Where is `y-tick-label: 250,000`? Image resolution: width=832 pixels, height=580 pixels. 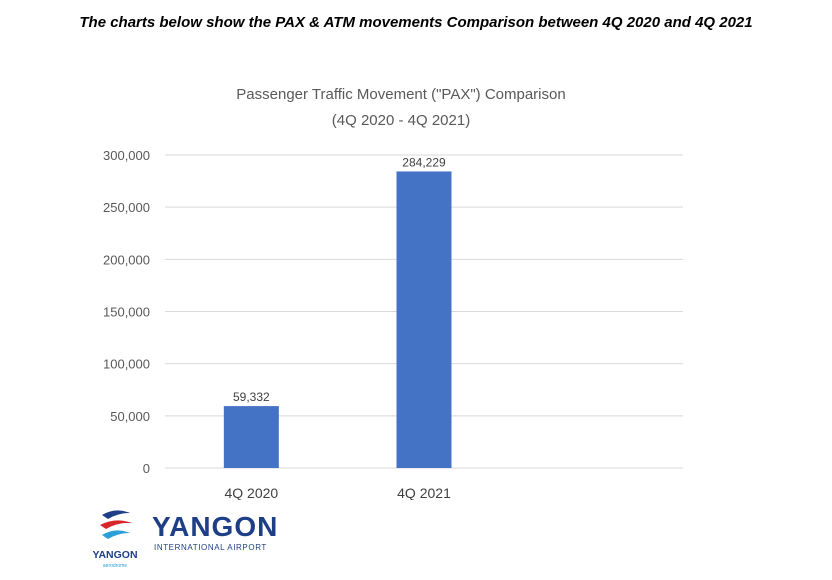 y-tick-label: 250,000 is located at coordinates (126, 207).